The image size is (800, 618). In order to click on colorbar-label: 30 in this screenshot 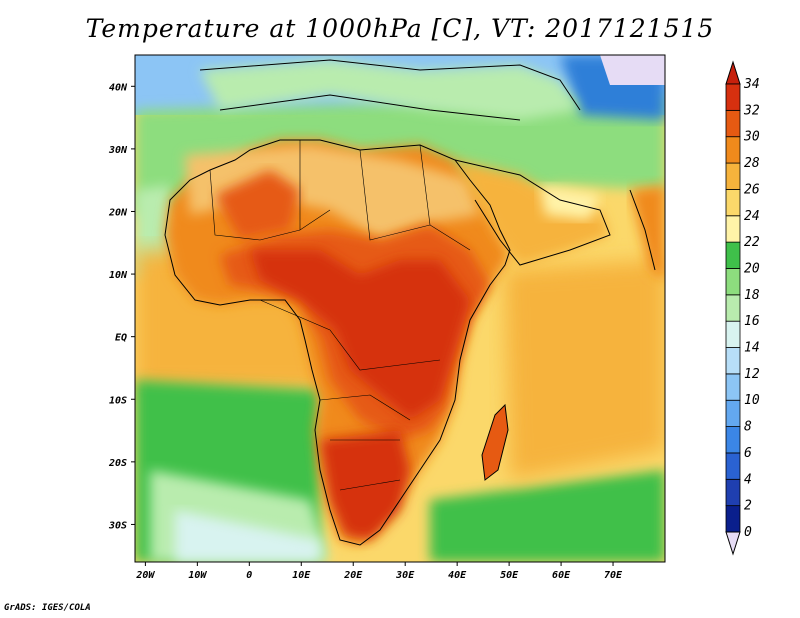, I will do `click(751, 137)`.